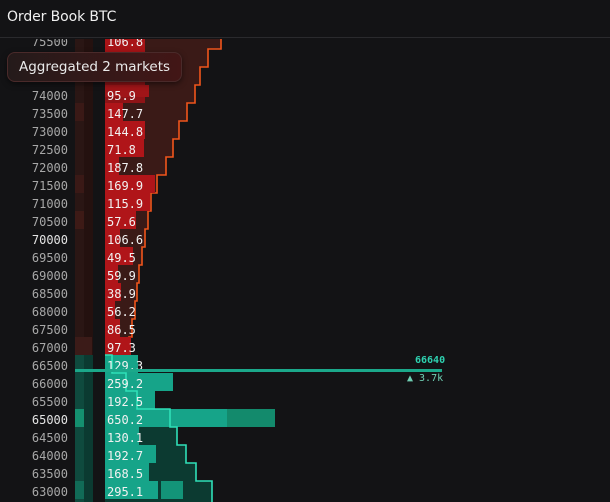  I want to click on bid-qty: 192.7, so click(125, 456).